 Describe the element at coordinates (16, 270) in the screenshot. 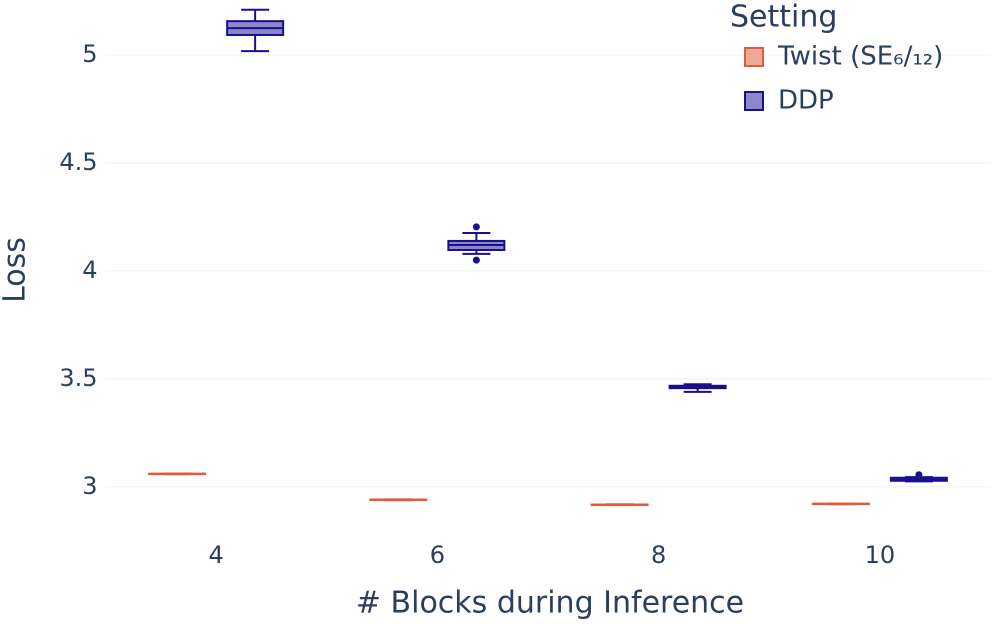

I see `y-axis-title: Loss` at that location.